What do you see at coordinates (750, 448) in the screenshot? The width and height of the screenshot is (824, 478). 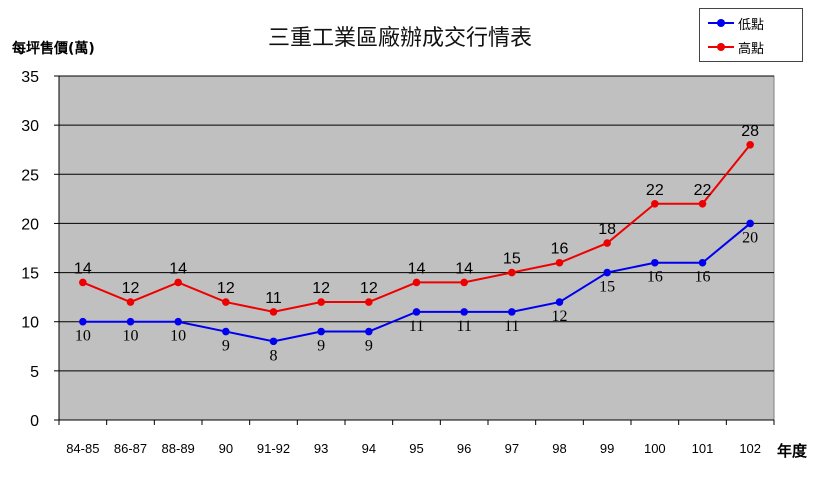 I see `x-tick-label: 102` at bounding box center [750, 448].